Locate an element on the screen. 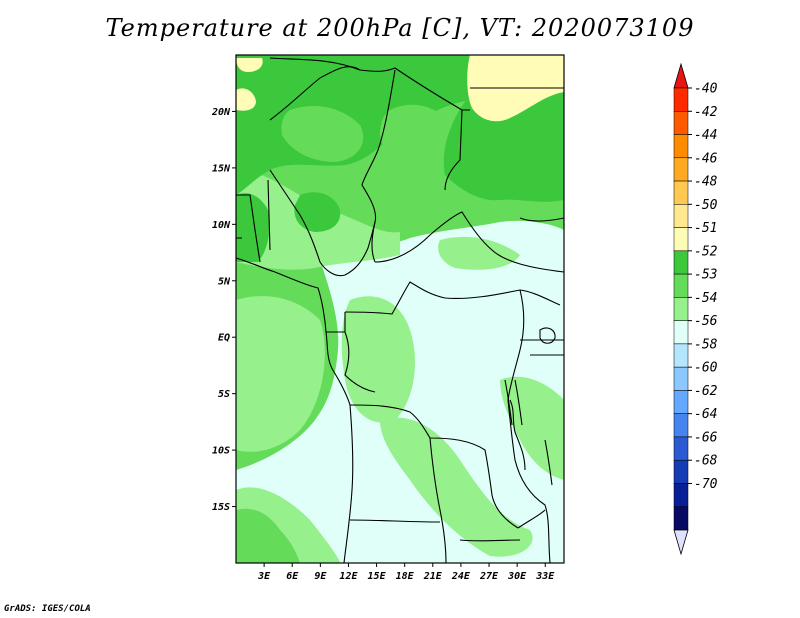  lat-tick-label: 15N is located at coordinates (221, 168).